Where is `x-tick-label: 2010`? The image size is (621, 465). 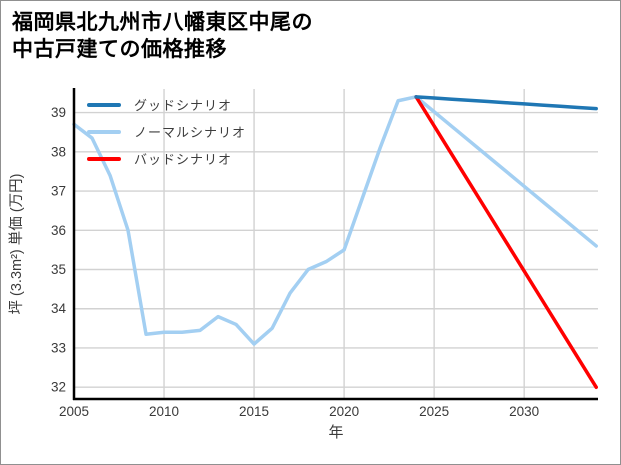 x-tick-label: 2010 is located at coordinates (164, 411).